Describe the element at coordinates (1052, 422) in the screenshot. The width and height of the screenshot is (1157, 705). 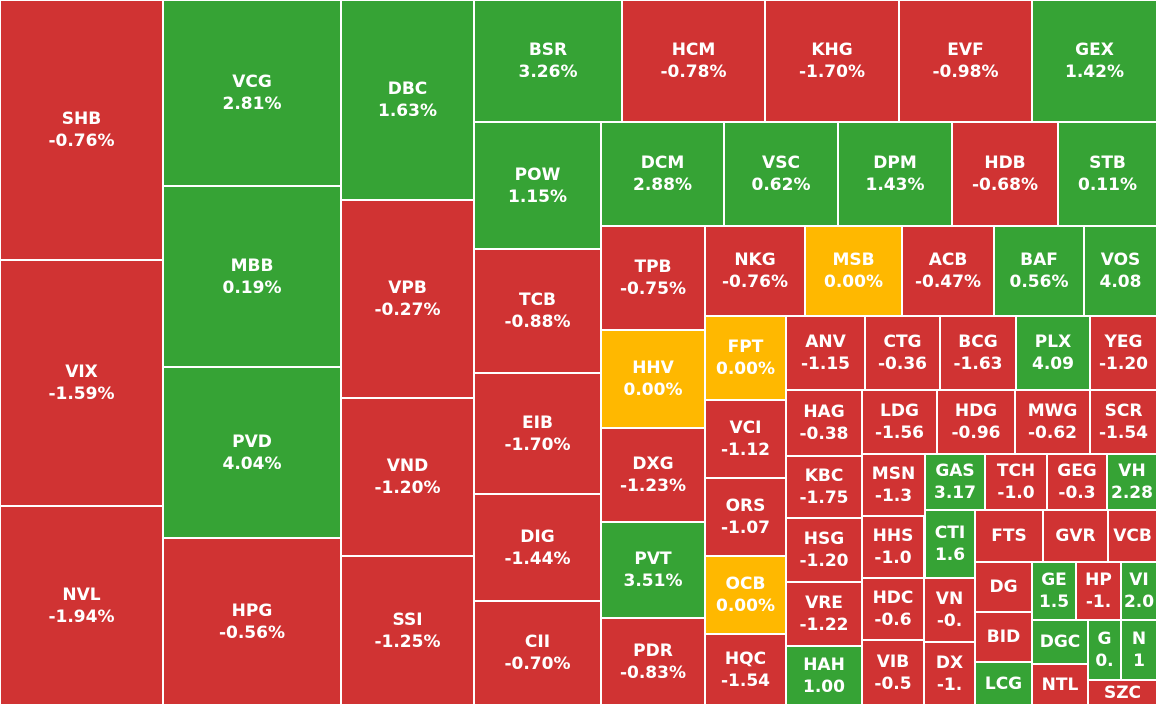
I see `tile-mwg: MWG -0.62` at that location.